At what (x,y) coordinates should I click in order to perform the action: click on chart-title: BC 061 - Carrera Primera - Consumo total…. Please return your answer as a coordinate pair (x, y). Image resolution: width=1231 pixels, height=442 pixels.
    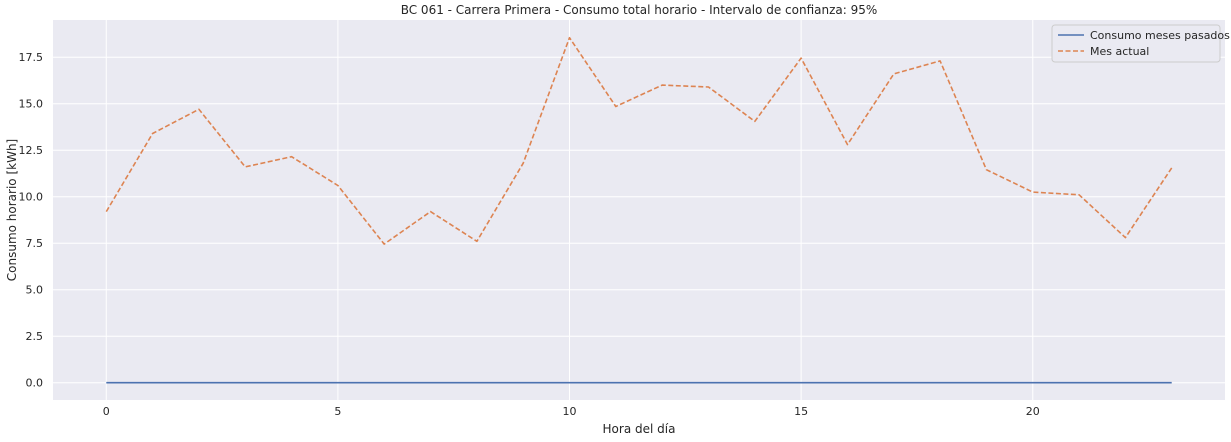
    Looking at the image, I should click on (639, 10).